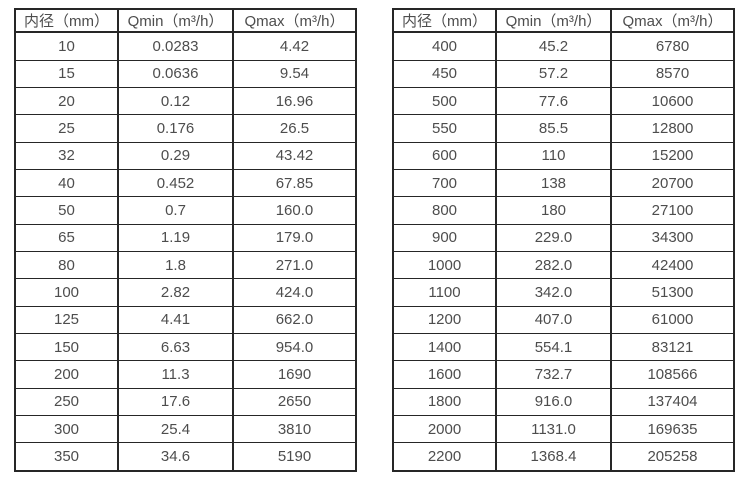  I want to click on table-row: 350 34.6 5190, so click(185, 457).